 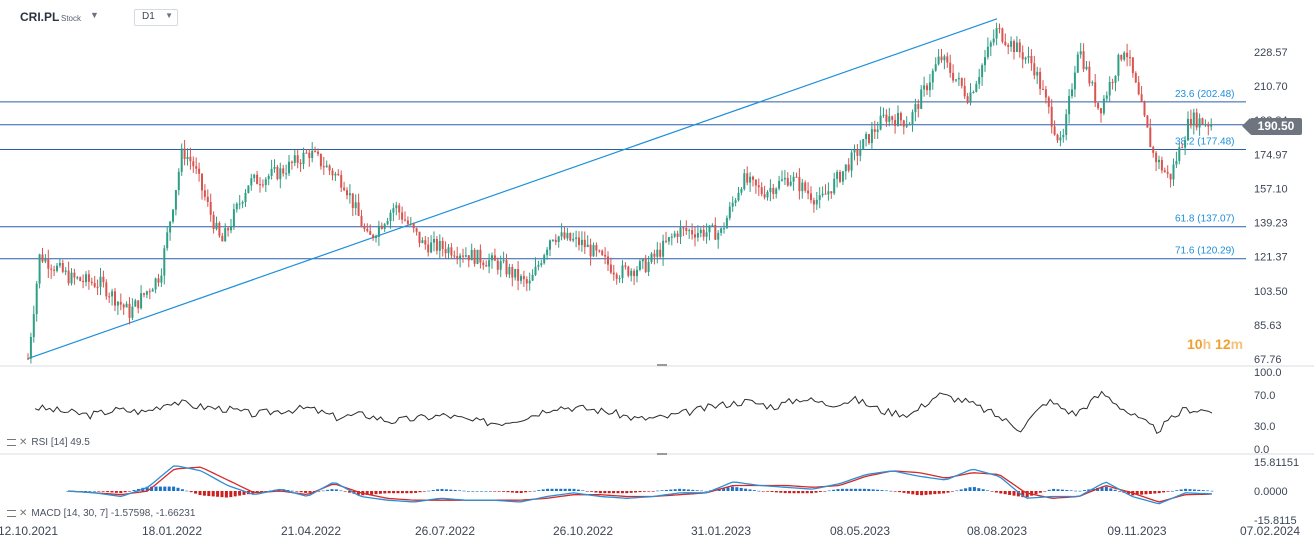 What do you see at coordinates (1268, 326) in the screenshot?
I see `y-tick-label: 85.63` at bounding box center [1268, 326].